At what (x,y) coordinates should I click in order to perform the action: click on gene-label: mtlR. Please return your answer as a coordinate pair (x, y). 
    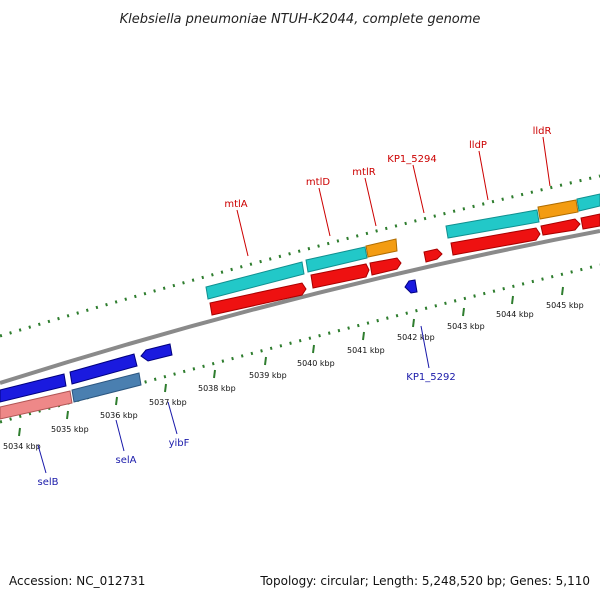
    Looking at the image, I should click on (363, 172).